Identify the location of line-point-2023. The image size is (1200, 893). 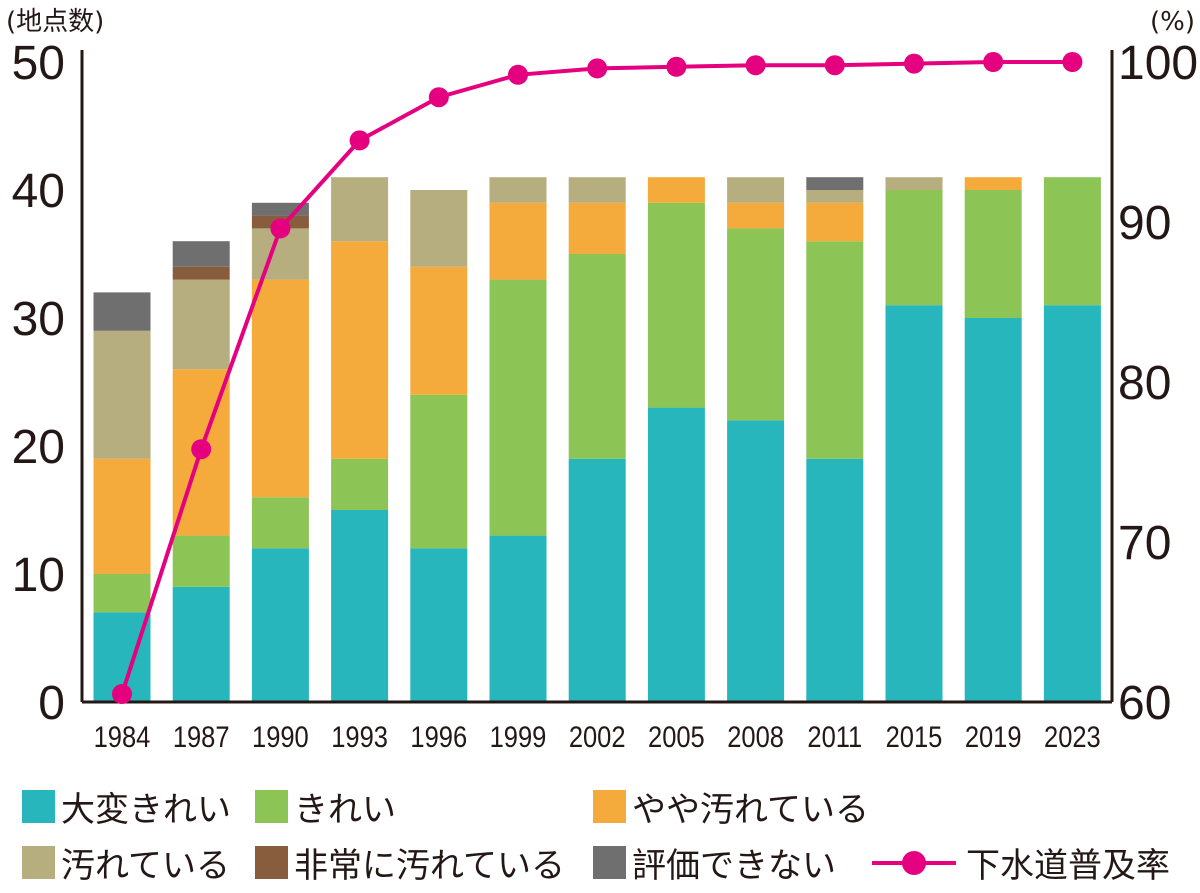
(1072, 62).